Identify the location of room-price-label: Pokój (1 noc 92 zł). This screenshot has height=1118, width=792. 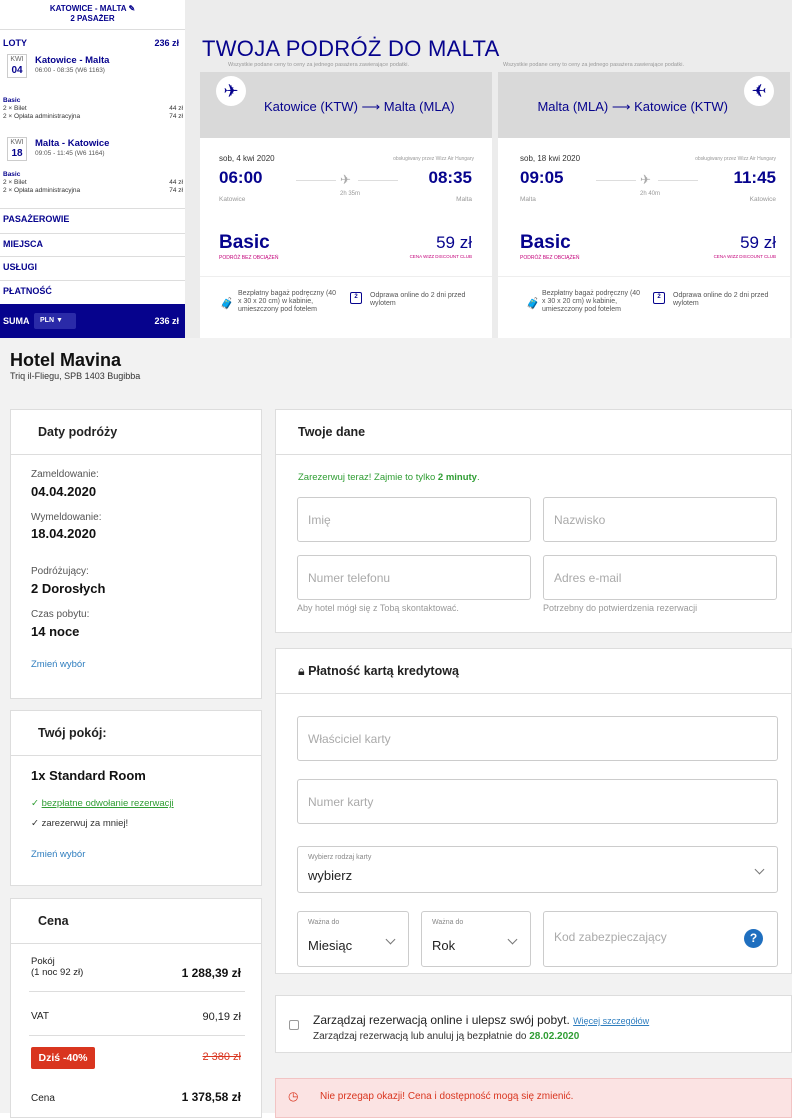
(57, 967).